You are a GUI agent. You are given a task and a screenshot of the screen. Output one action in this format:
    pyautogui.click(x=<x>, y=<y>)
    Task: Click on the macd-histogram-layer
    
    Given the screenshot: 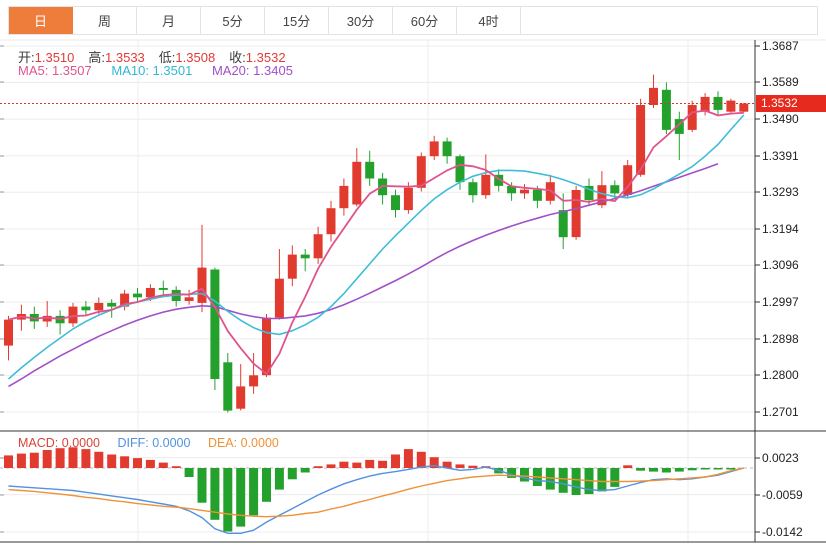 What is the action you would take?
    pyautogui.click(x=370, y=489)
    